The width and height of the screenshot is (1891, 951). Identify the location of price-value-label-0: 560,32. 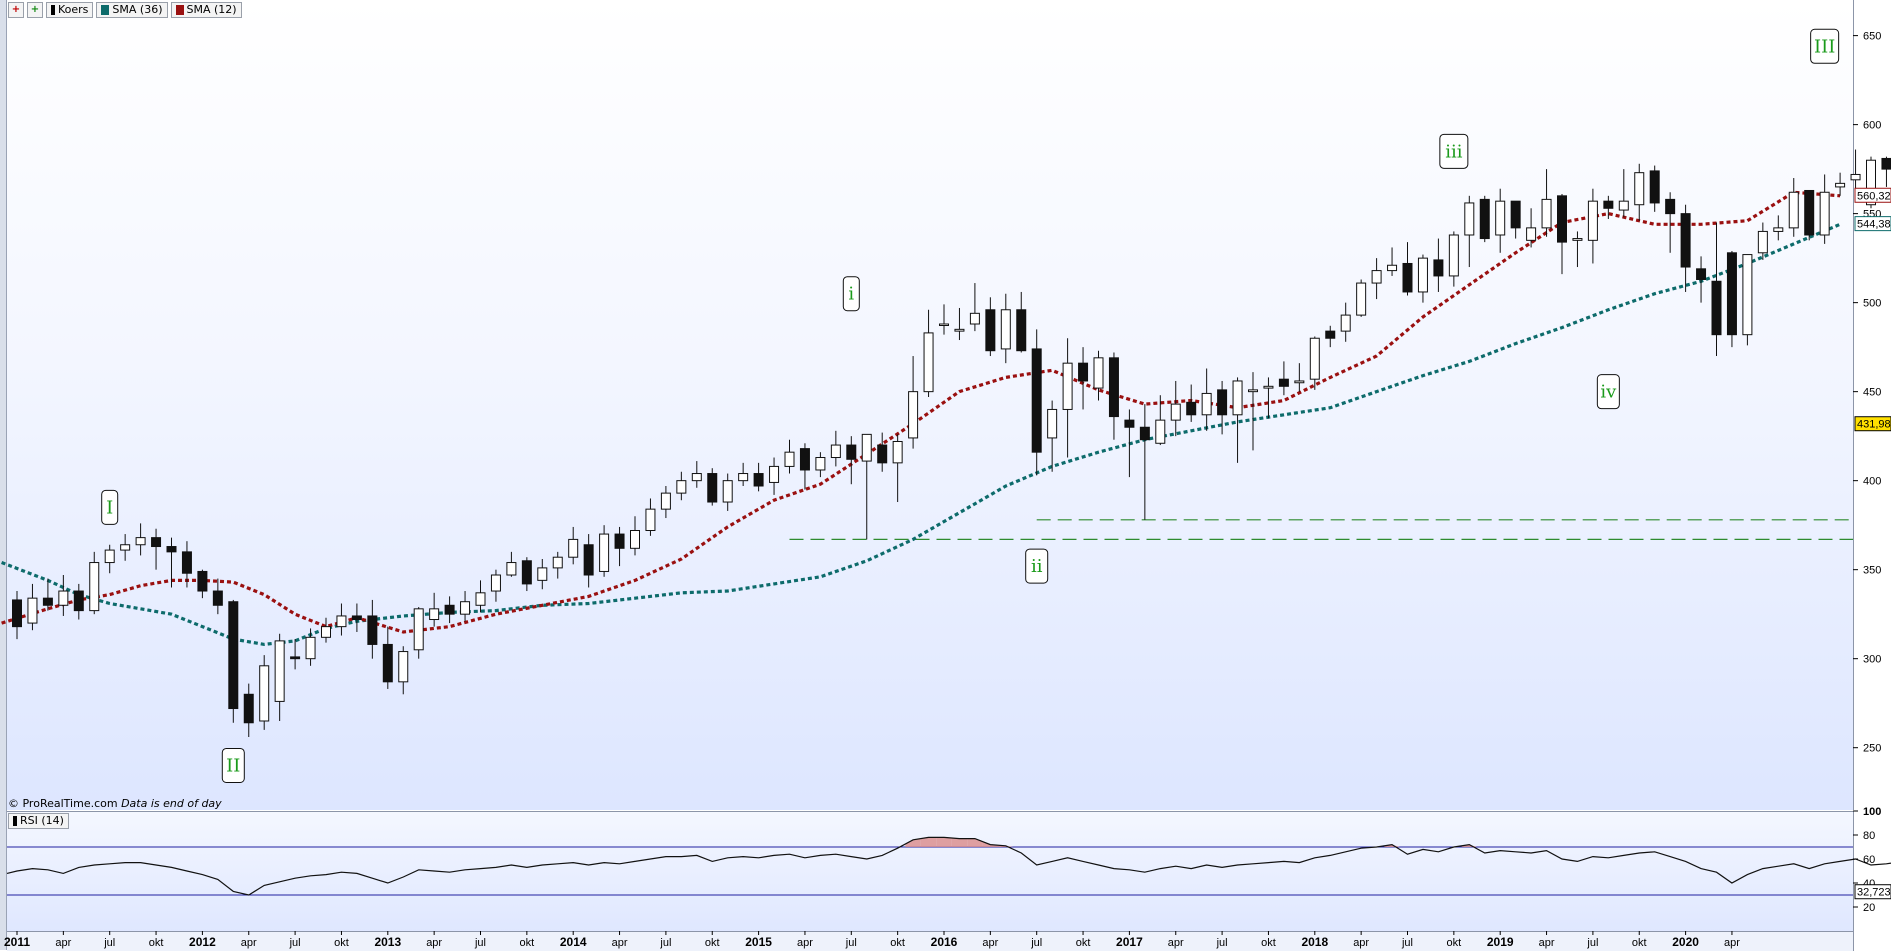
(1873, 195).